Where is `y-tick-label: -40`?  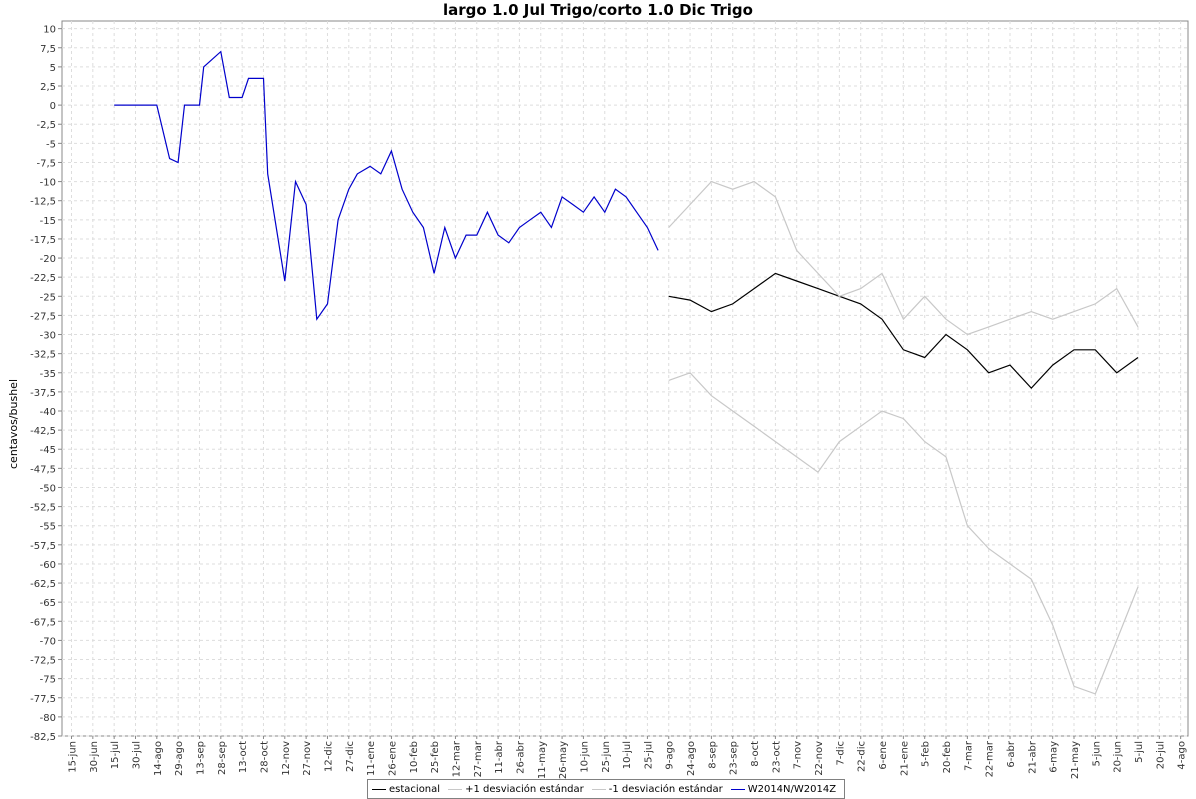
y-tick-label: -40 is located at coordinates (48, 412).